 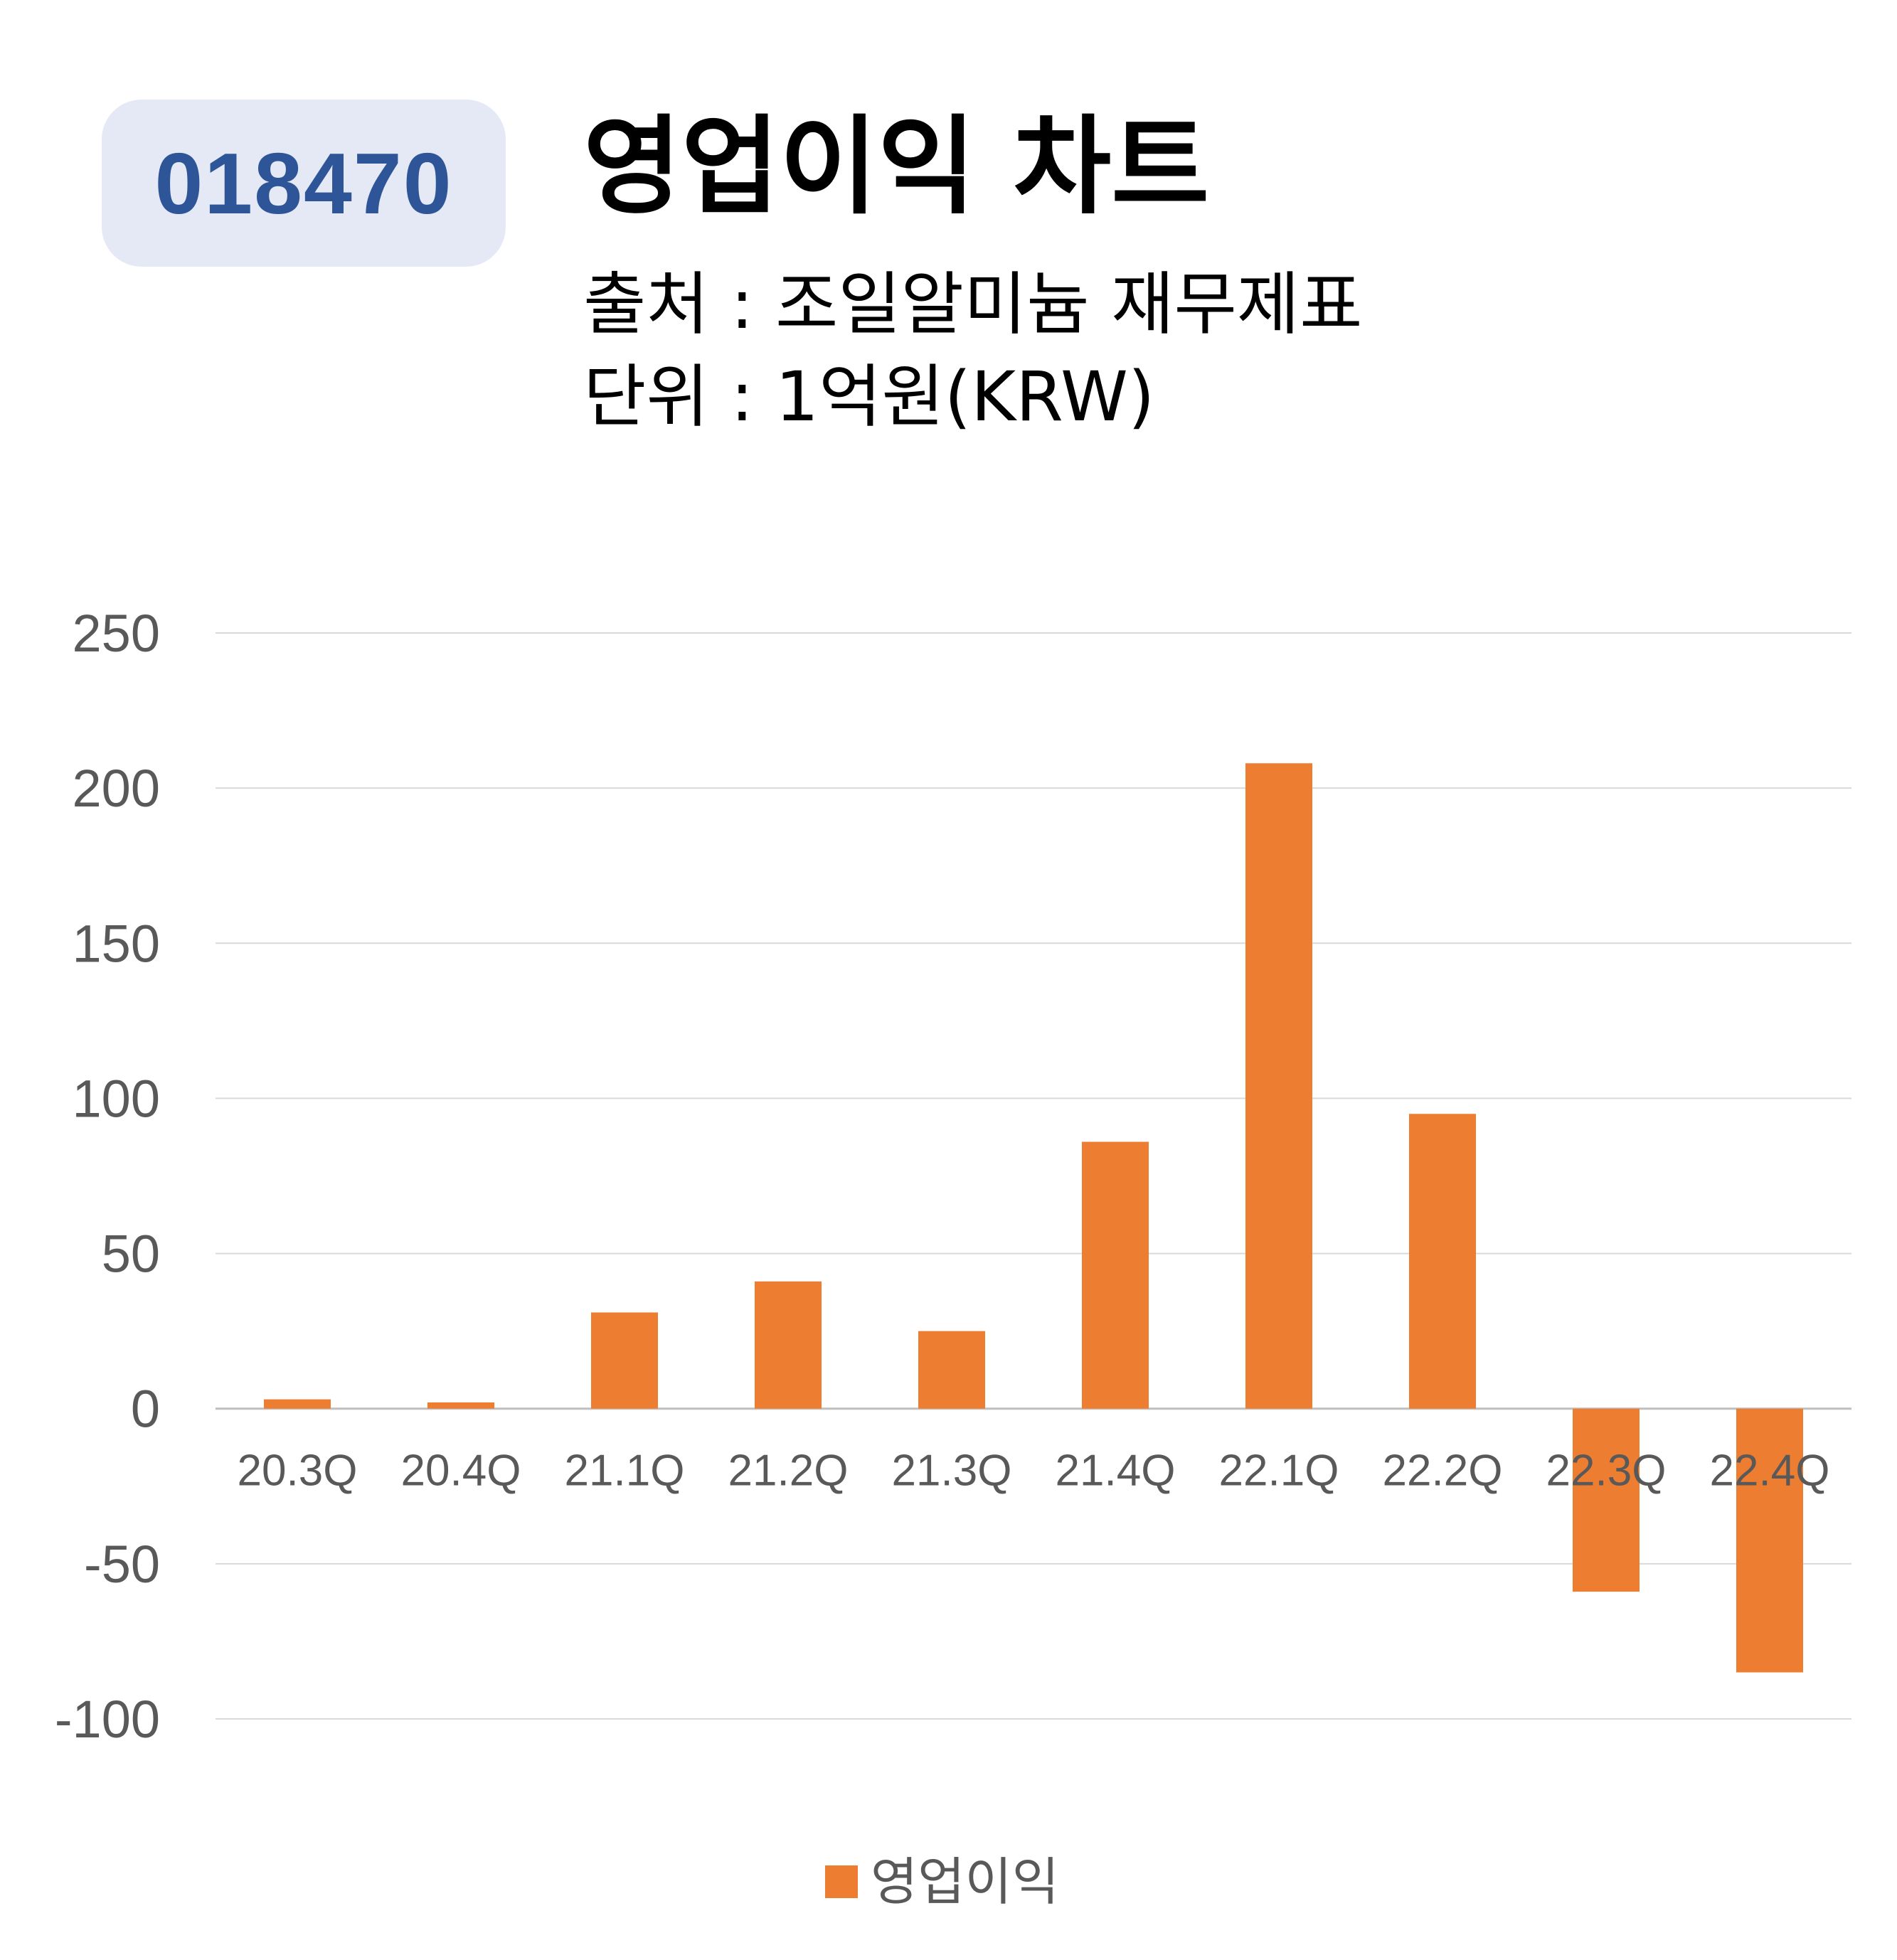 I want to click on legend: 영업이익, so click(x=942, y=1881).